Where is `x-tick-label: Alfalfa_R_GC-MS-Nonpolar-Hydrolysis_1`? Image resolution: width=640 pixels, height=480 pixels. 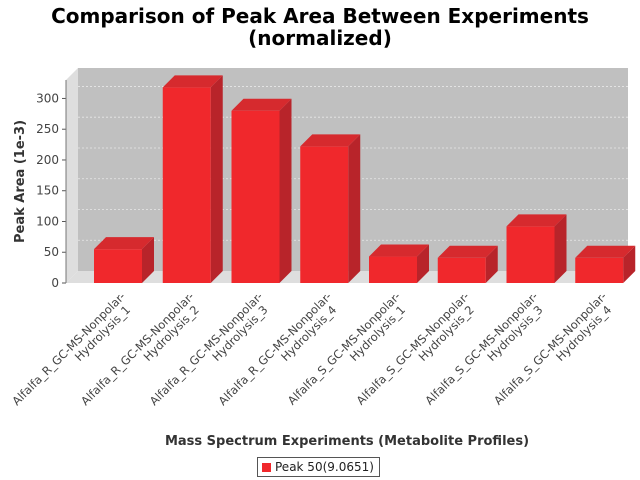 x-tick-label: Alfalfa_R_GC-MS-Nonpolar-Hydrolysis_1 is located at coordinates (73, 353).